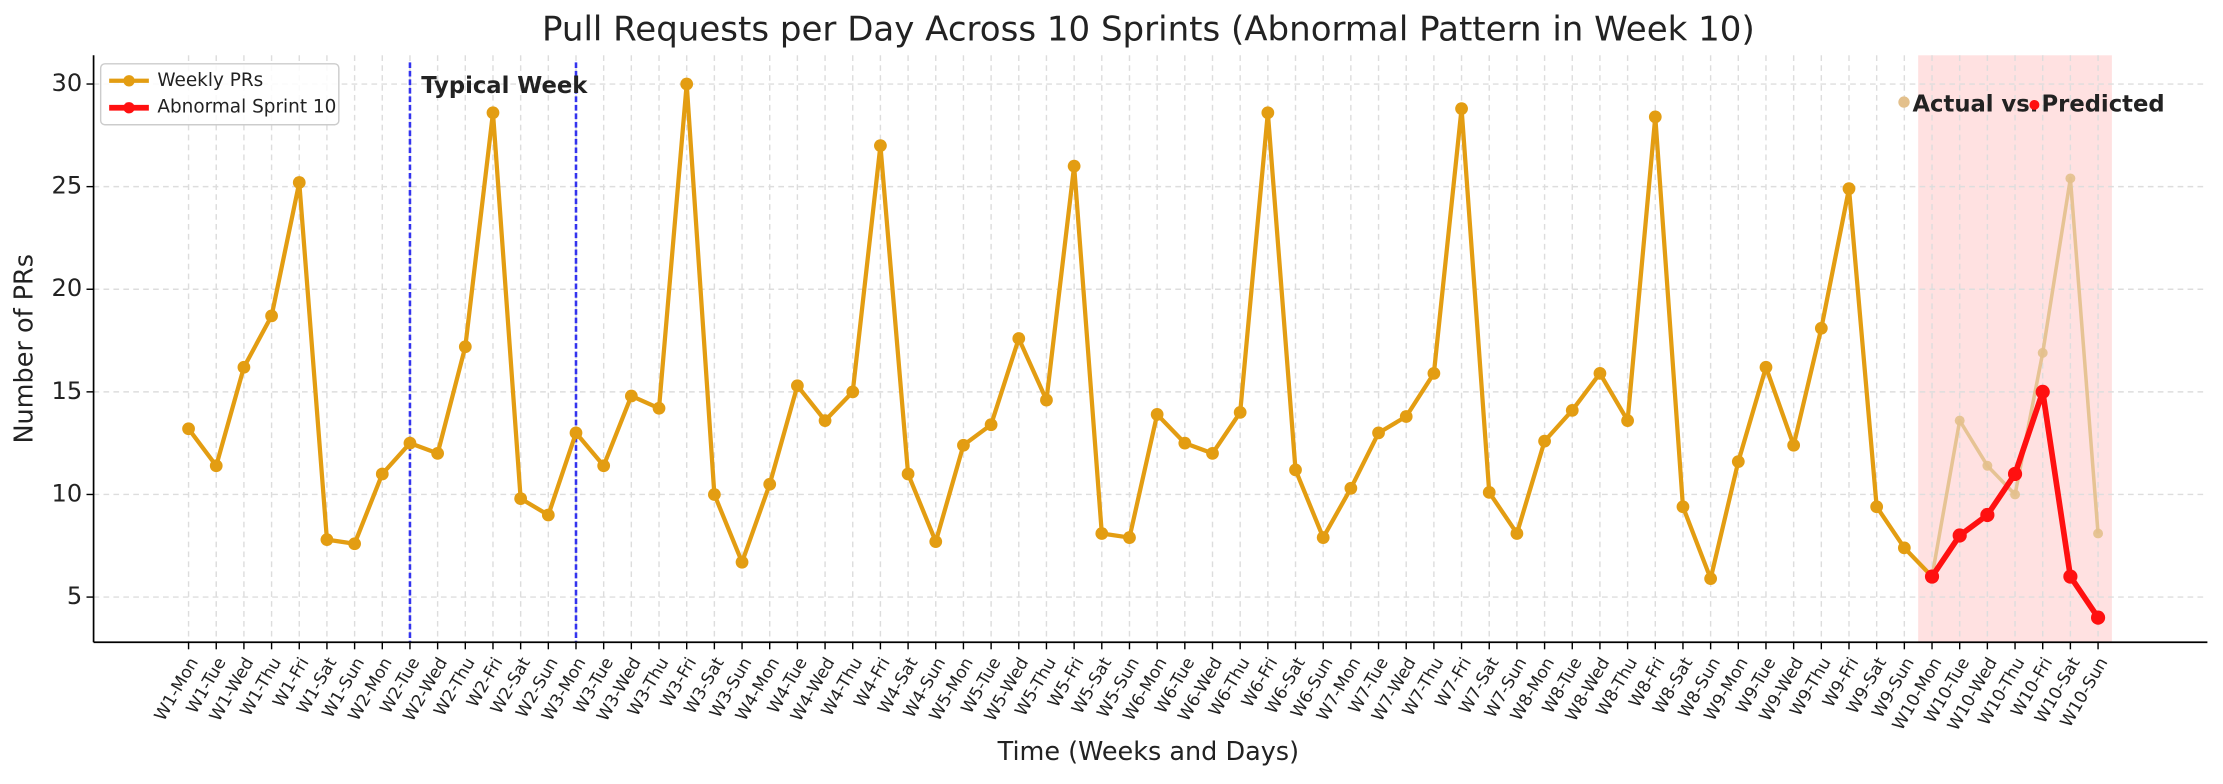 The height and width of the screenshot is (784, 2223). Describe the element at coordinates (246, 107) in the screenshot. I see `legend-label: Abnormal Sprint 10` at that location.